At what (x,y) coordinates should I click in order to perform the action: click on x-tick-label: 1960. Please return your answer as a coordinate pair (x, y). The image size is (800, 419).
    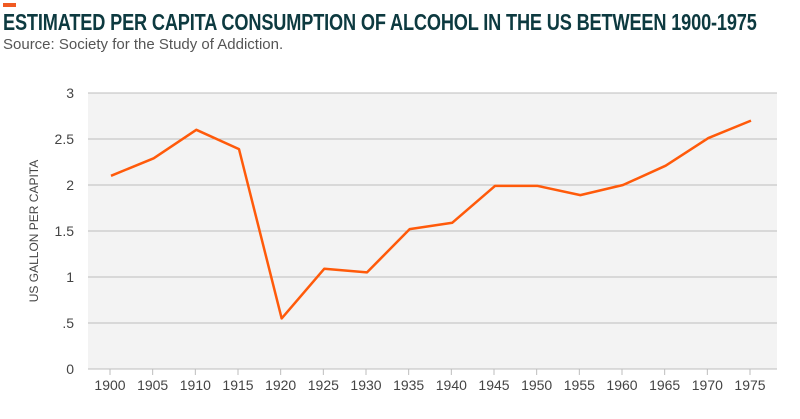
    Looking at the image, I should click on (621, 385).